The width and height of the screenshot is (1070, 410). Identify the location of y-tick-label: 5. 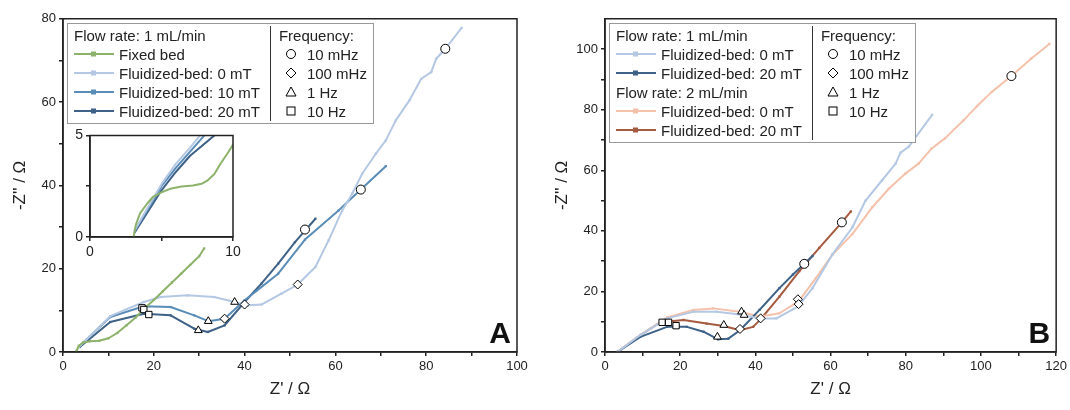
(79, 134).